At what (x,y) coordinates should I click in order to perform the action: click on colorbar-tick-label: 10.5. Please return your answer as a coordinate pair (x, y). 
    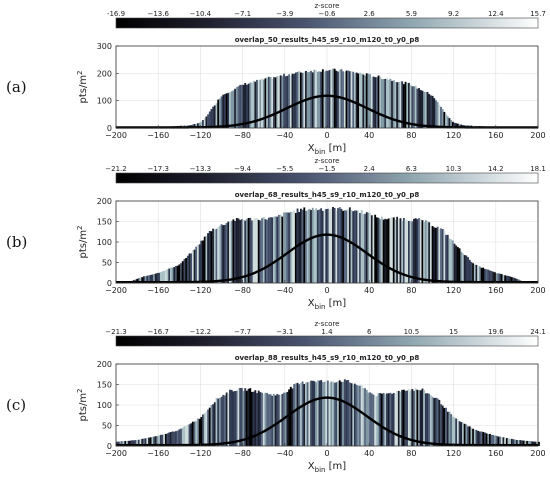
    Looking at the image, I should click on (412, 332).